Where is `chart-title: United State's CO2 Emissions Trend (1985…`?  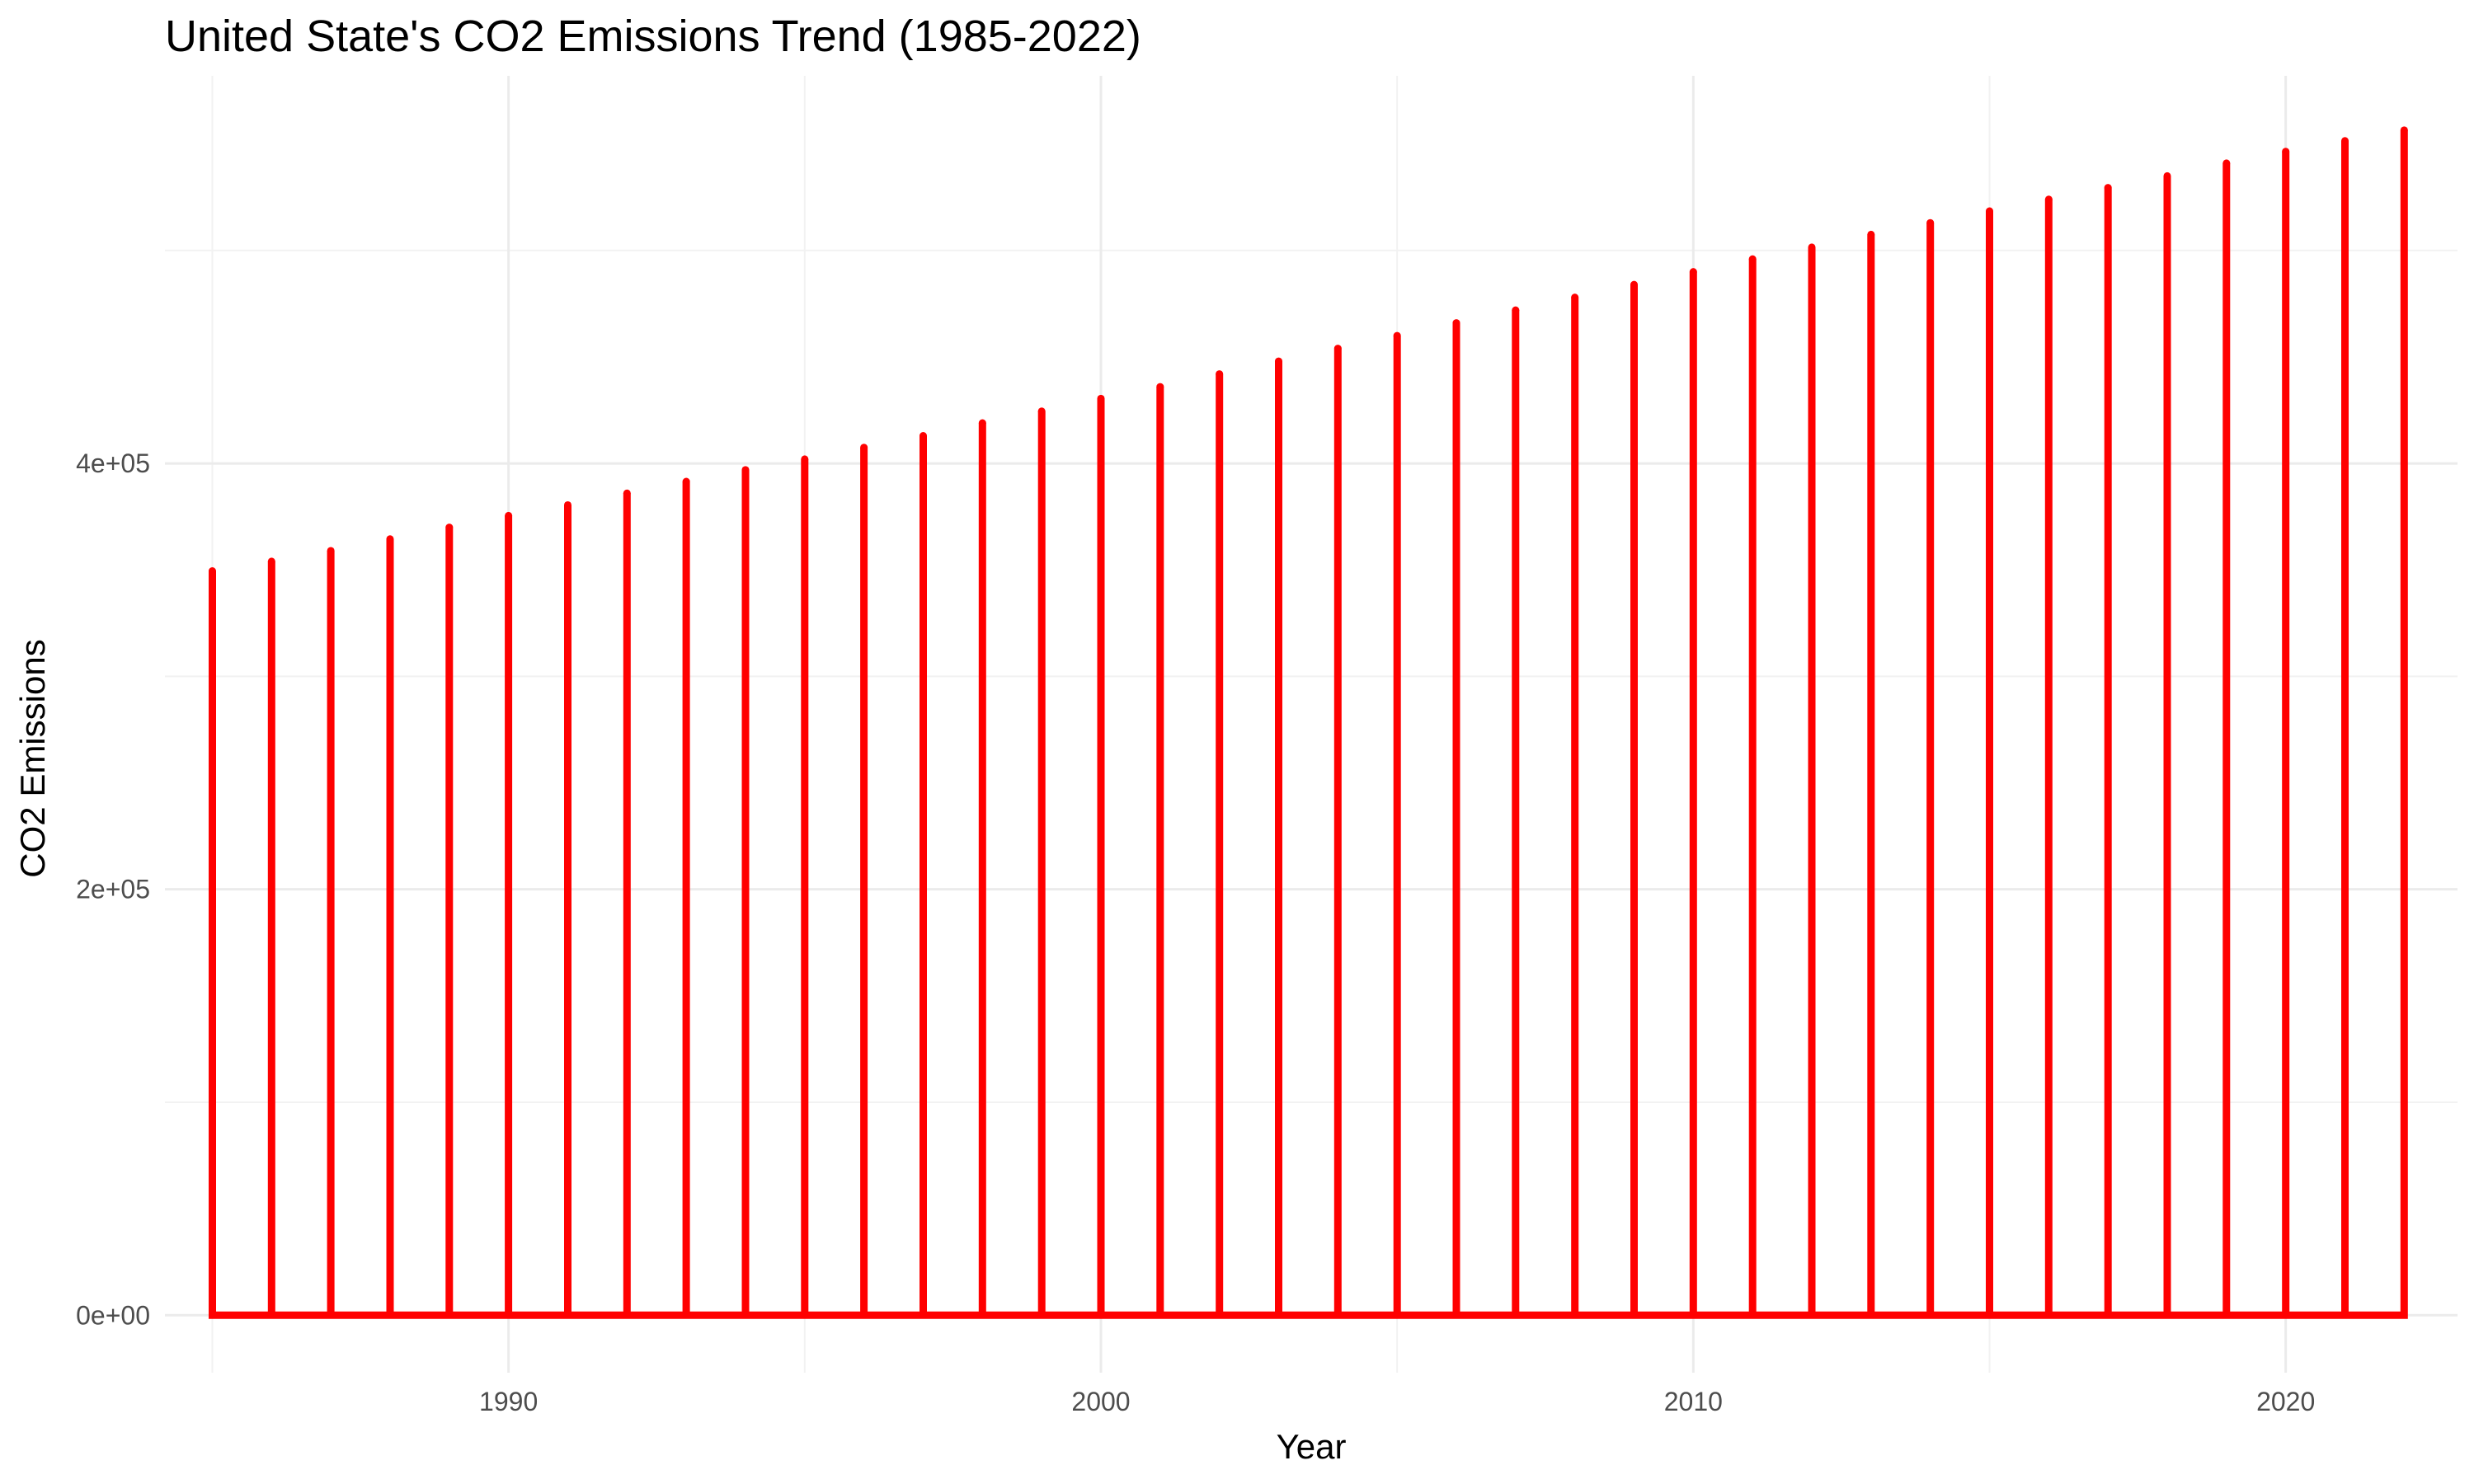 chart-title: United State's CO2 Emissions Trend (1985… is located at coordinates (653, 36).